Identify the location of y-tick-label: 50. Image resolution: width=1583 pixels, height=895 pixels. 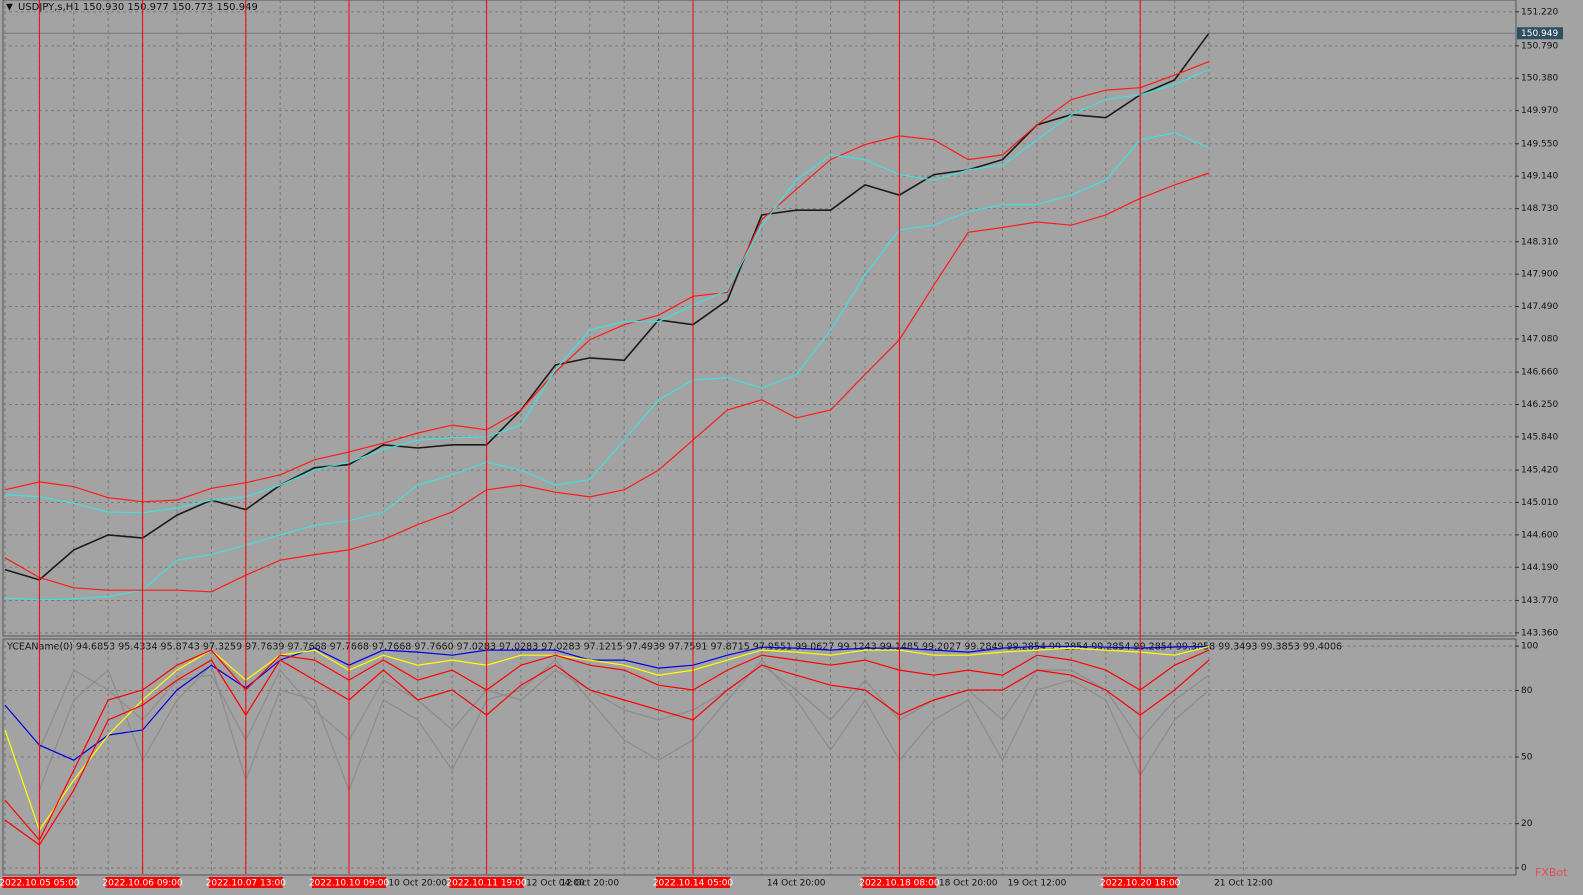
(1527, 758).